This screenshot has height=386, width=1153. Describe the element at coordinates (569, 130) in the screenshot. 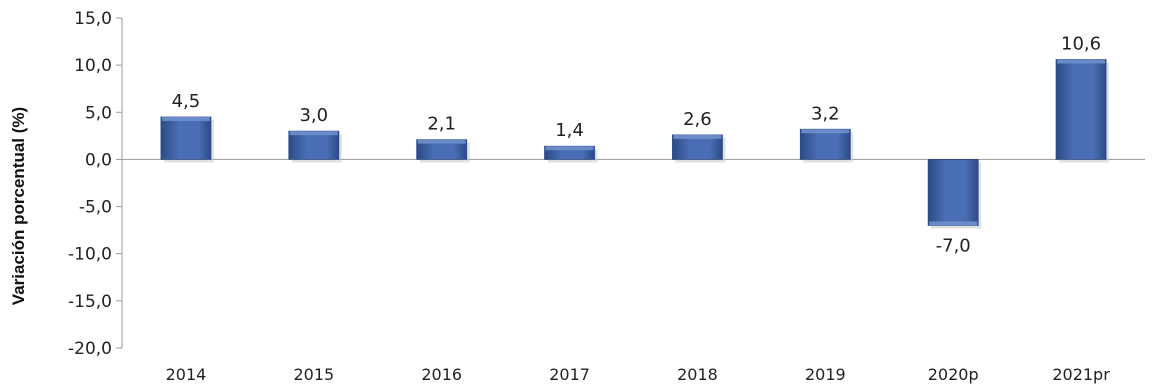

I see `data-label: 1,4` at that location.